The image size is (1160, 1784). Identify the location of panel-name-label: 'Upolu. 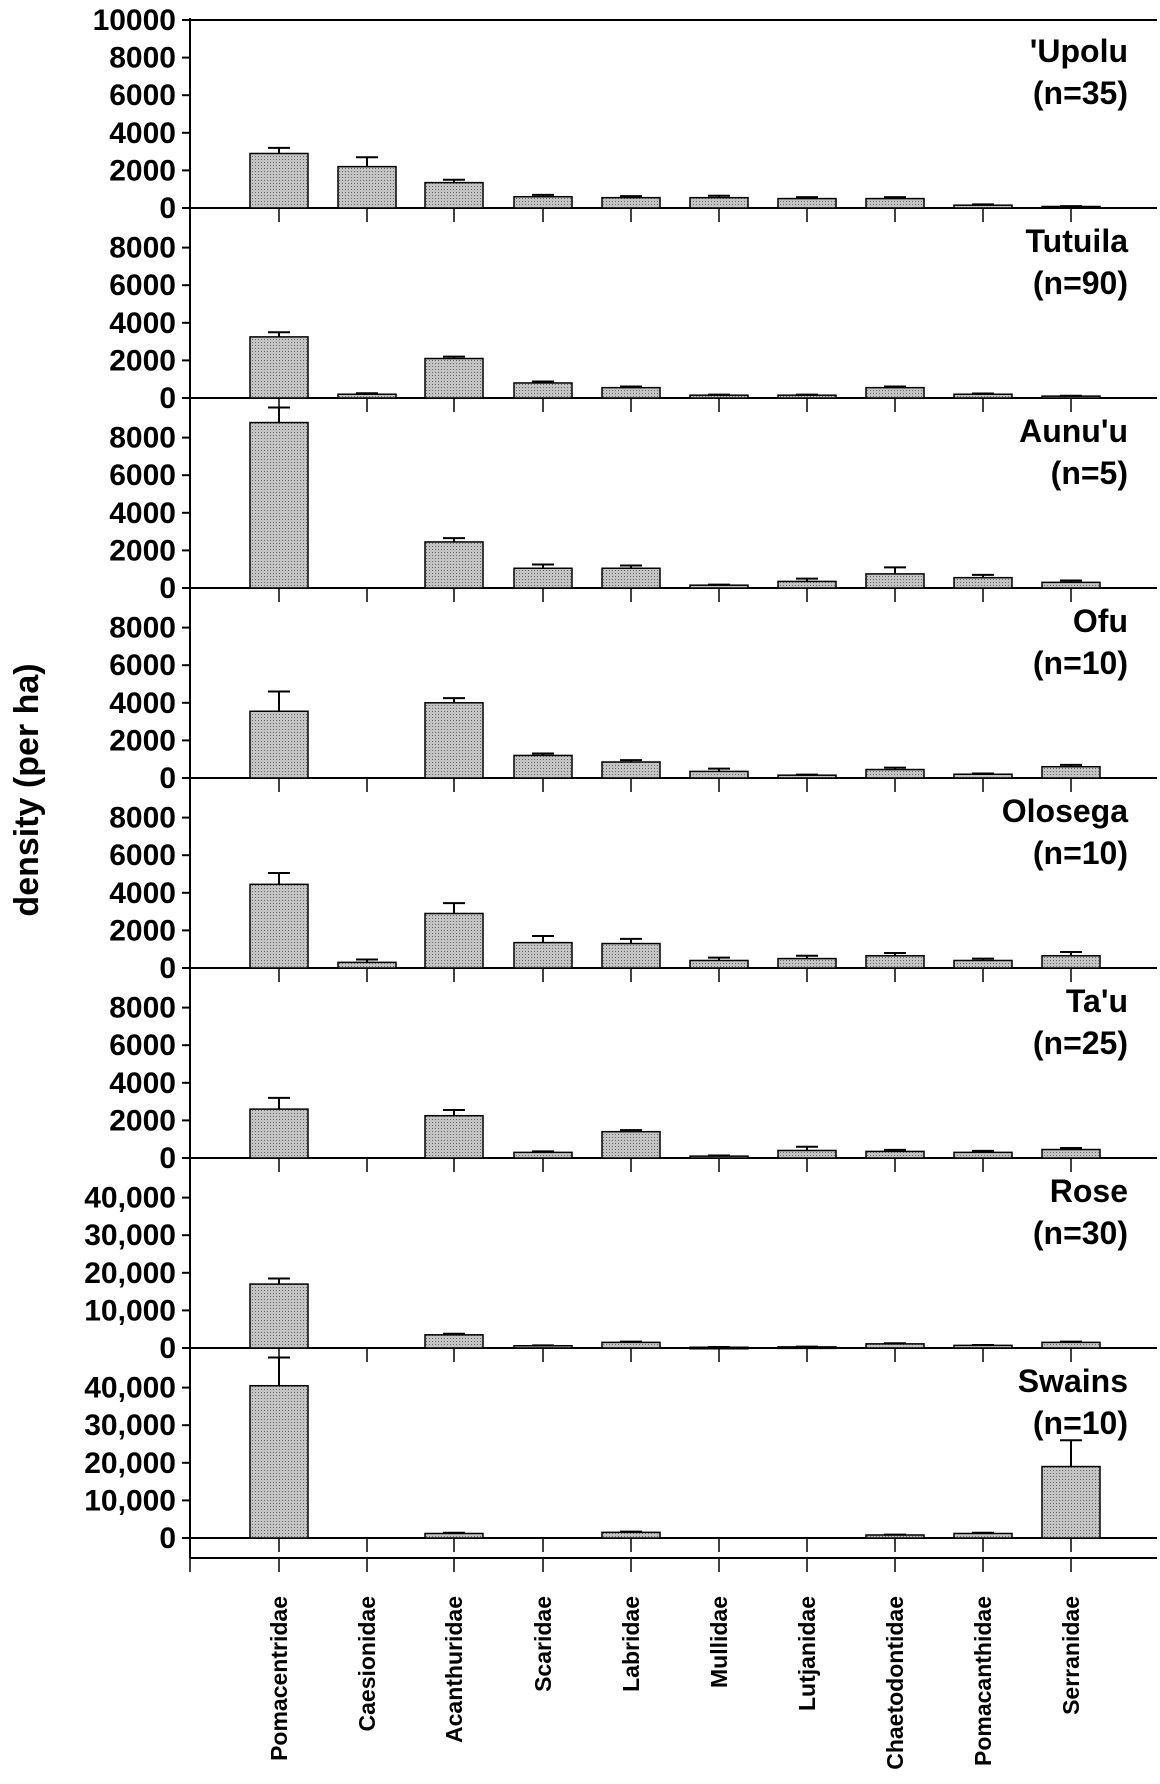
(1079, 51).